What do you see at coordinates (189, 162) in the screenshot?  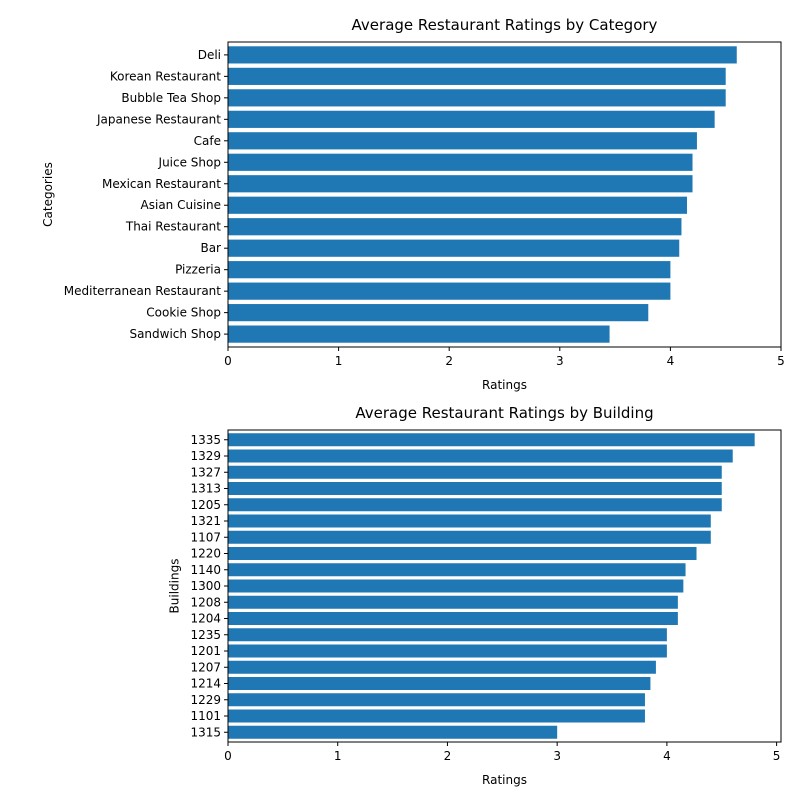 I see `y-tick-label: Juice Shop` at bounding box center [189, 162].